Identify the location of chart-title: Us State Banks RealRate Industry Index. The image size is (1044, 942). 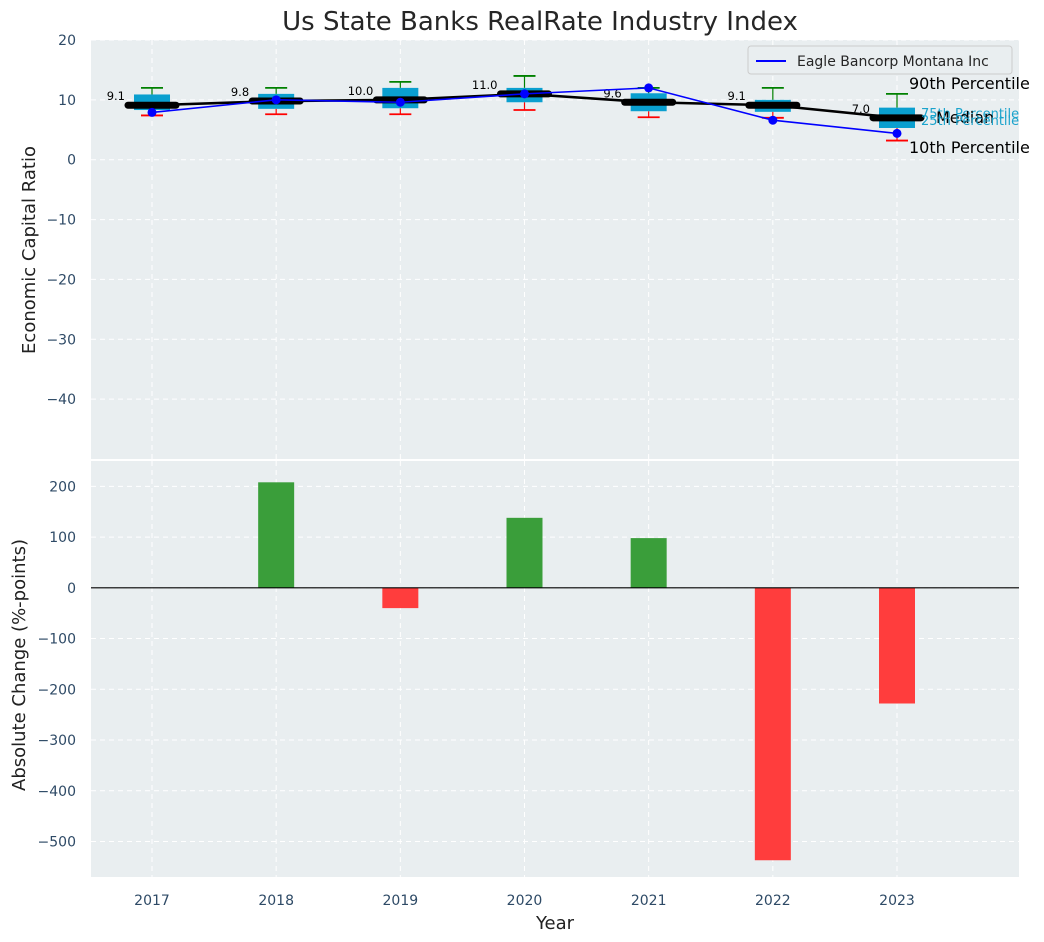
(540, 22).